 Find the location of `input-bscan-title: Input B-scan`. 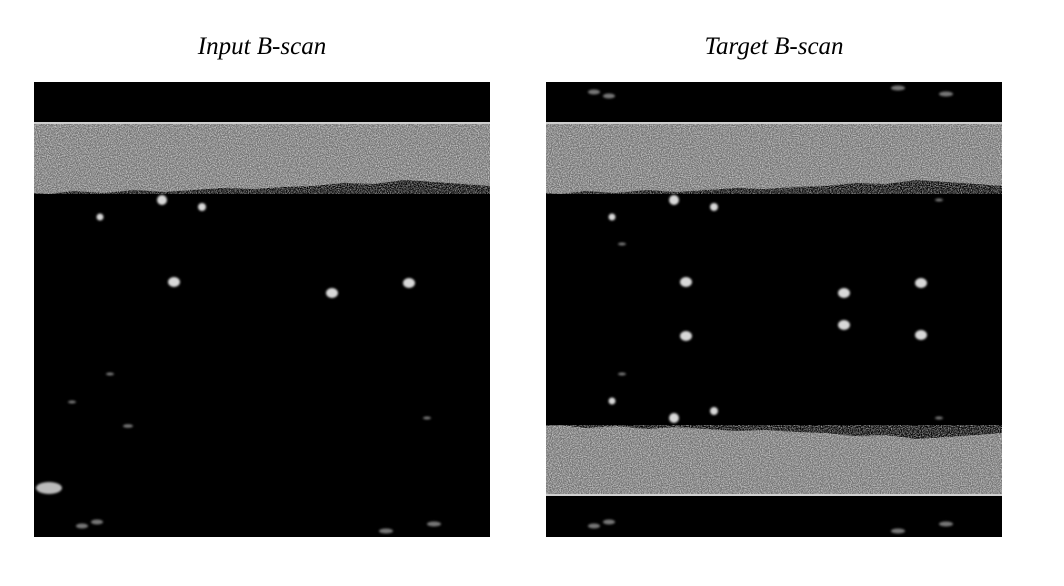

input-bscan-title: Input B-scan is located at coordinates (262, 46).